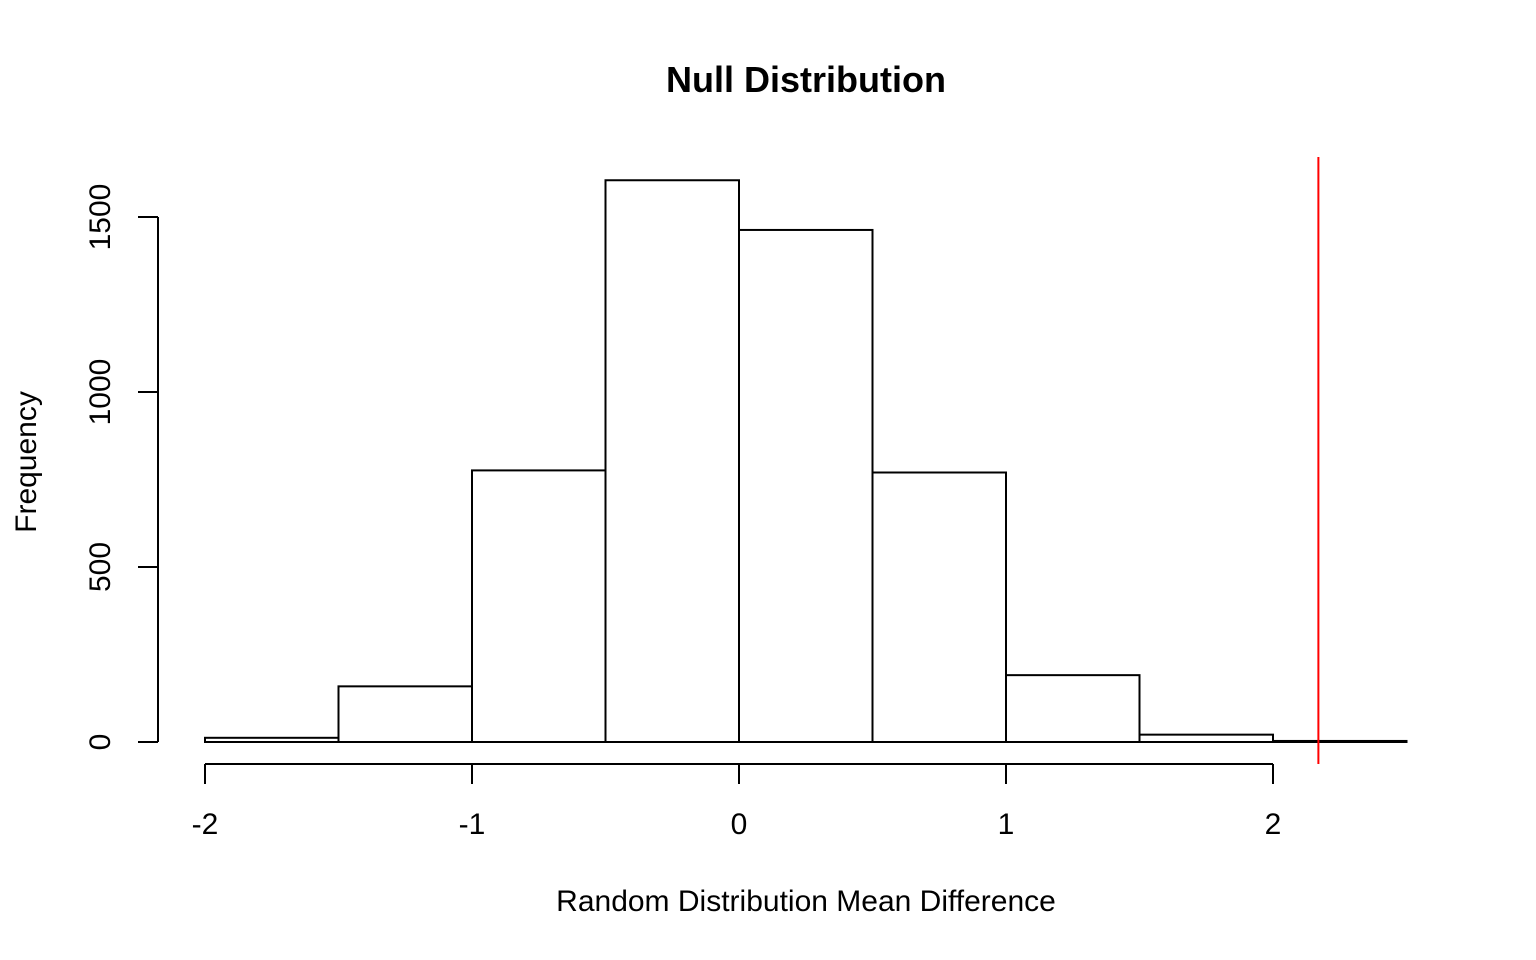 The image size is (1536, 960). Describe the element at coordinates (806, 901) in the screenshot. I see `x-axis-label: Random Distribution Mean Difference` at that location.